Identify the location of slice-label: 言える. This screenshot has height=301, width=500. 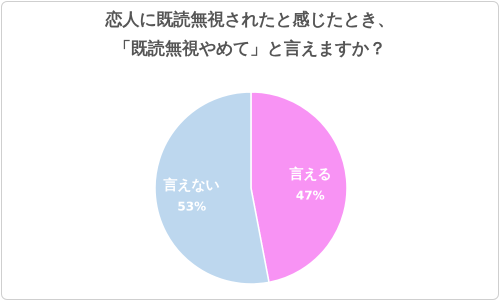
(310, 173).